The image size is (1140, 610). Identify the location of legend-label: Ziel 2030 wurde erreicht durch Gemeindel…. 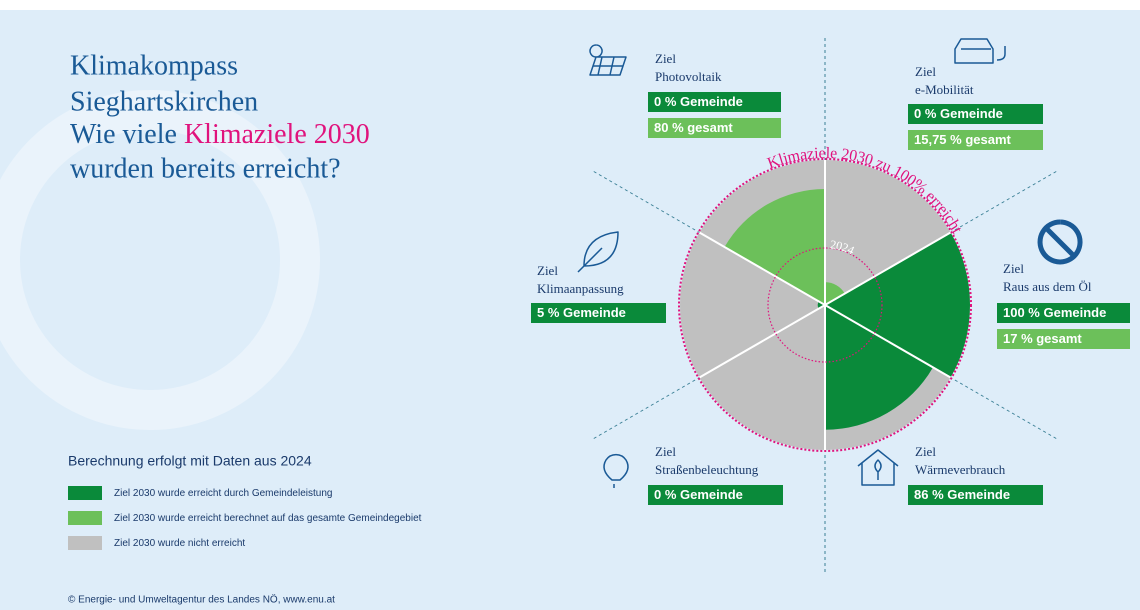
(223, 493).